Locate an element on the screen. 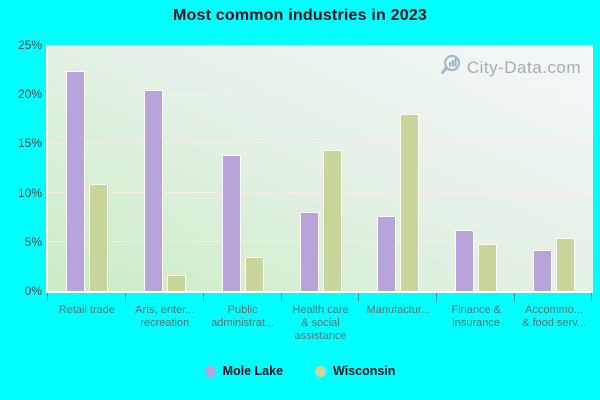 The width and height of the screenshot is (600, 400). watermark: City-Data.com is located at coordinates (510, 67).